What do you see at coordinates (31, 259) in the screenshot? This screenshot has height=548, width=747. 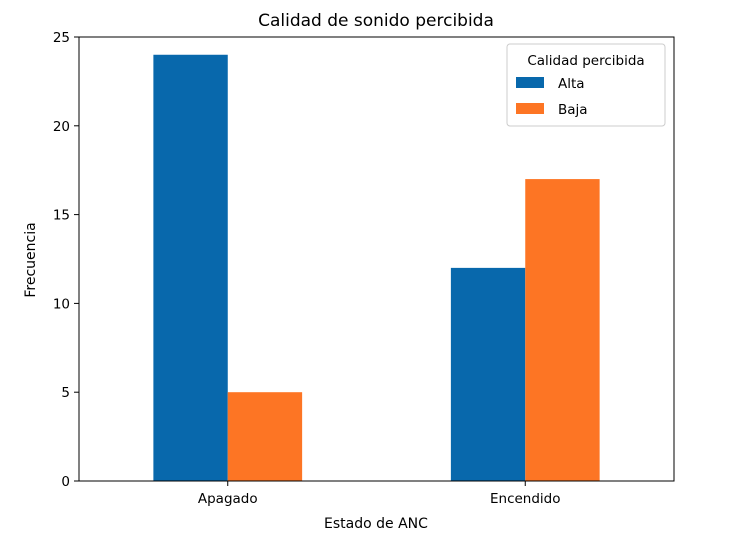 I see `y-axis-label: Frecuencia` at bounding box center [31, 259].